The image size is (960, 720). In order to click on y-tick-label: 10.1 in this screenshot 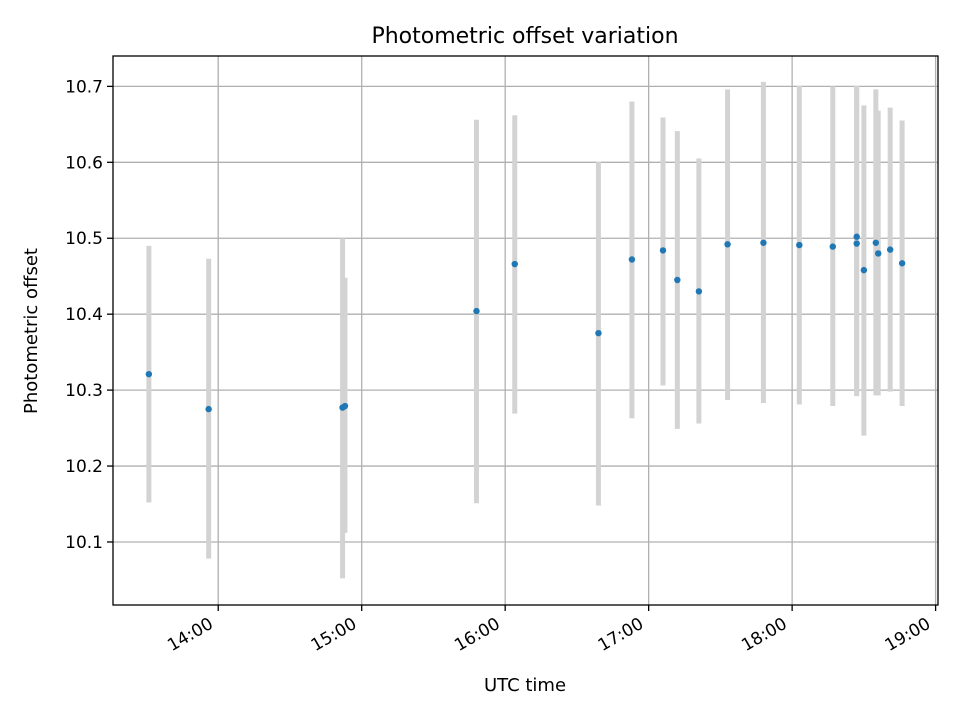, I will do `click(84, 543)`.